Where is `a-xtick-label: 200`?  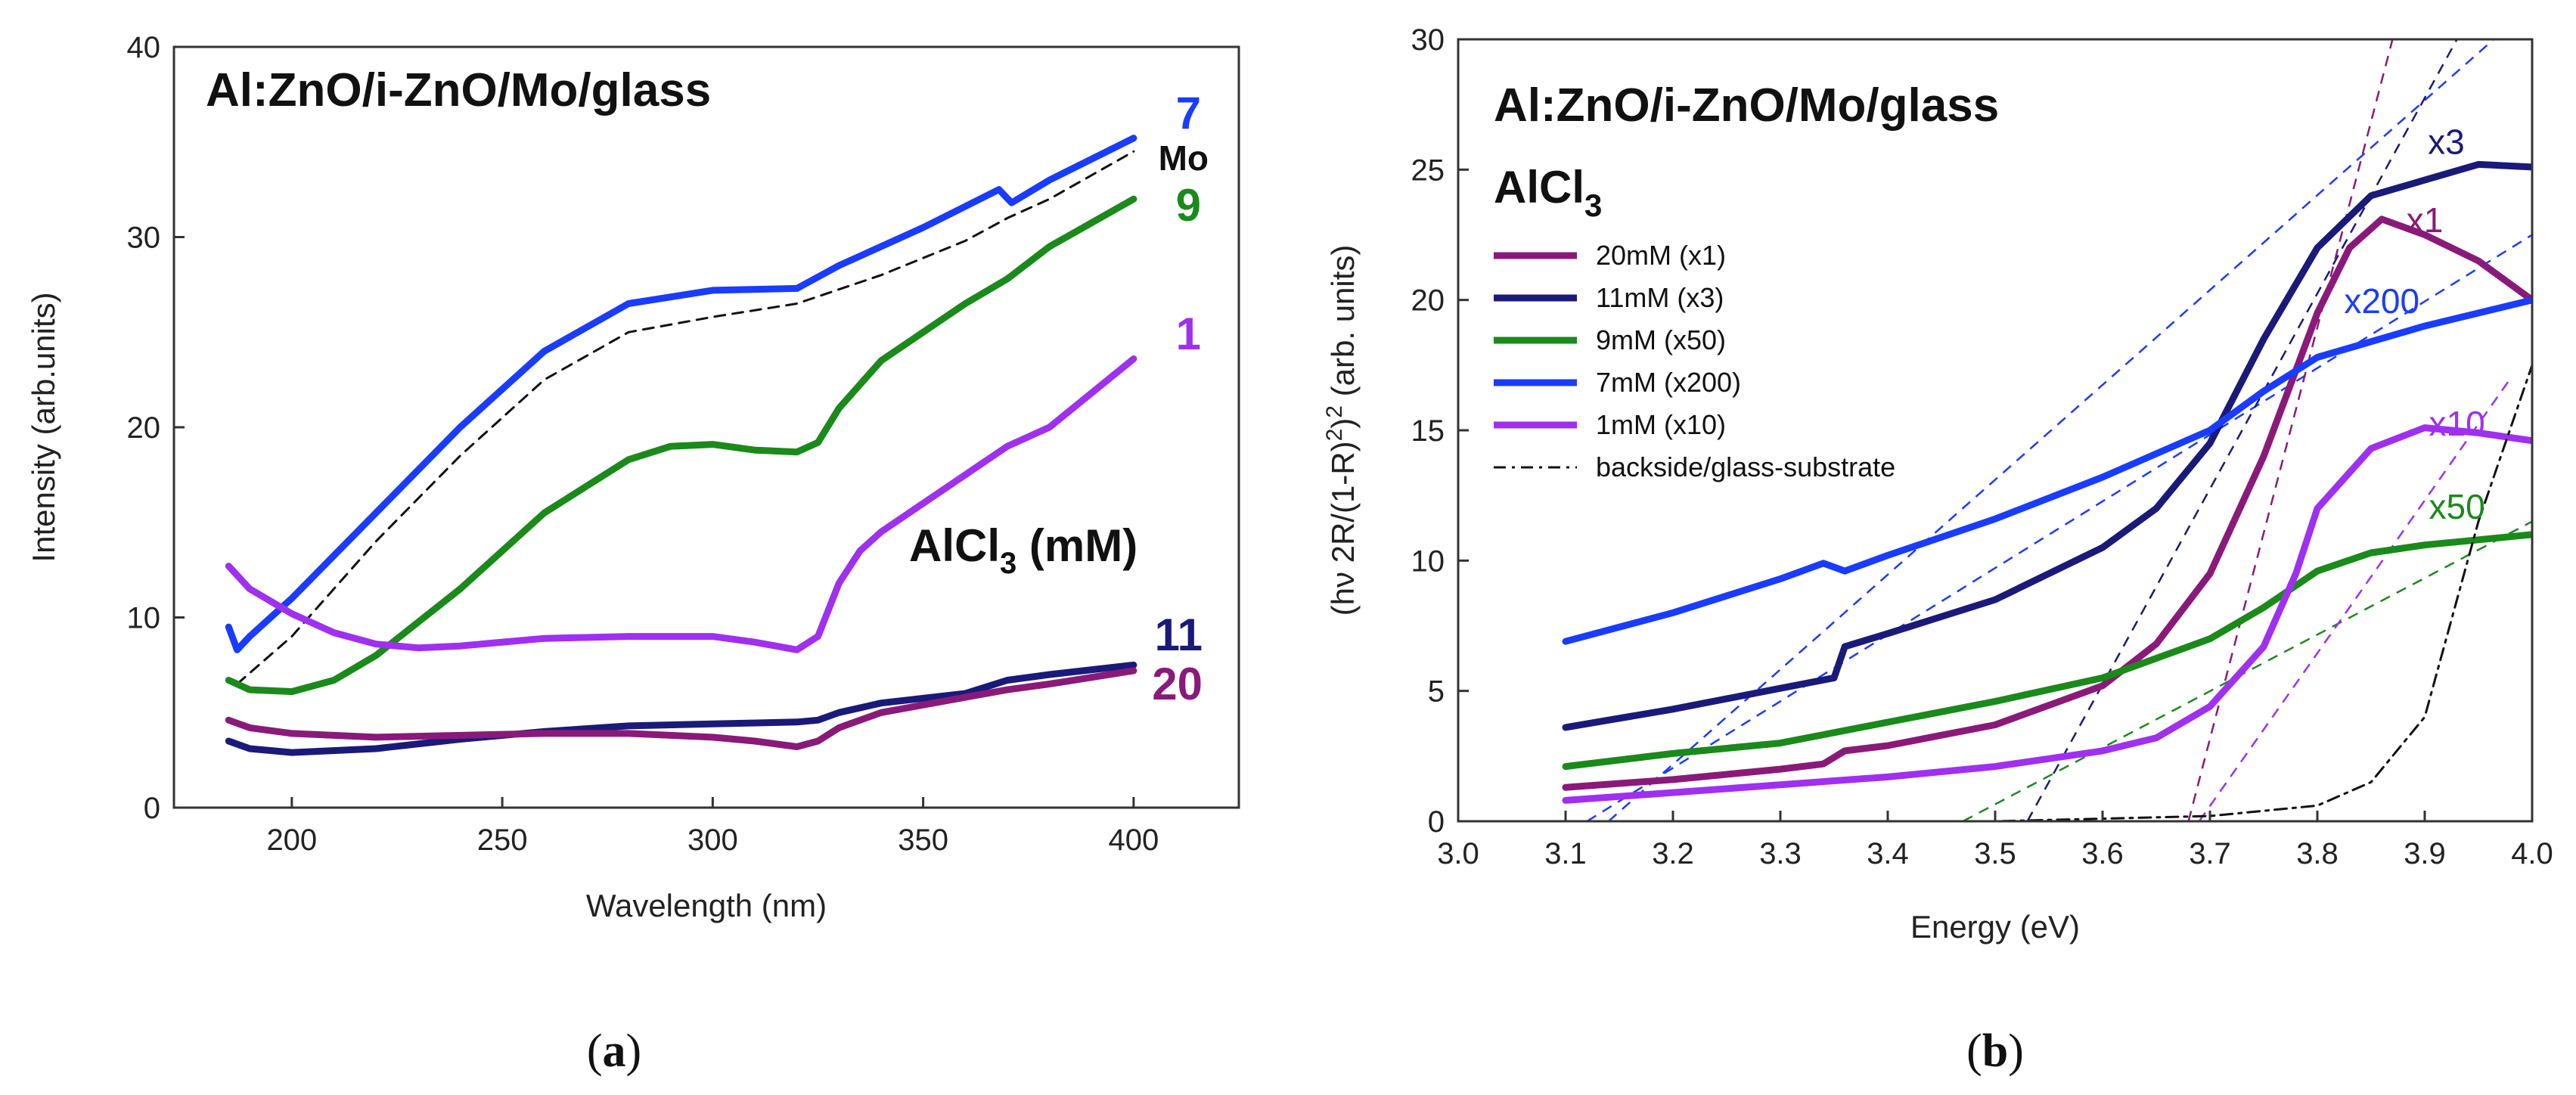
a-xtick-label: 200 is located at coordinates (291, 840).